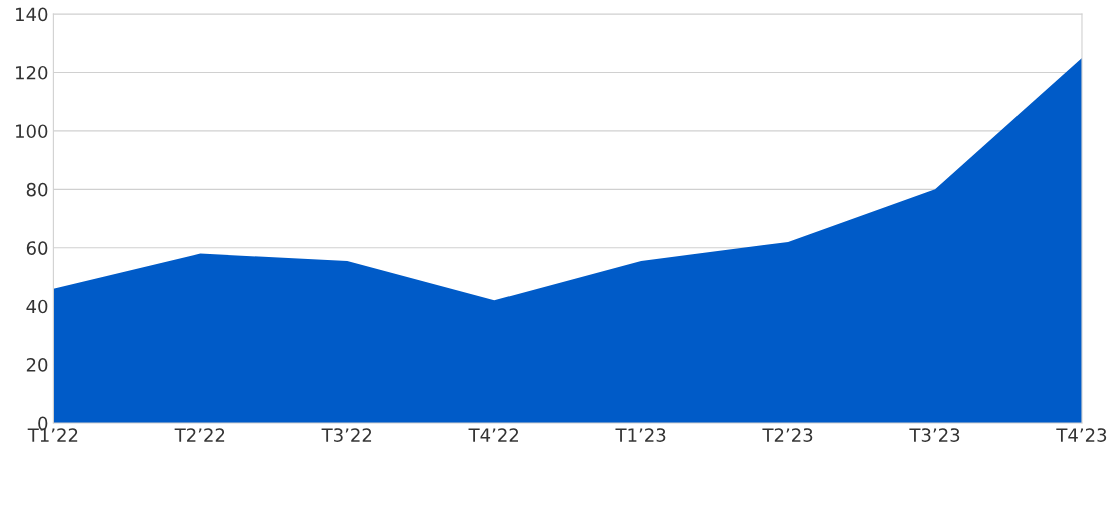  I want to click on x-tick-label: T3’23, so click(934, 435).